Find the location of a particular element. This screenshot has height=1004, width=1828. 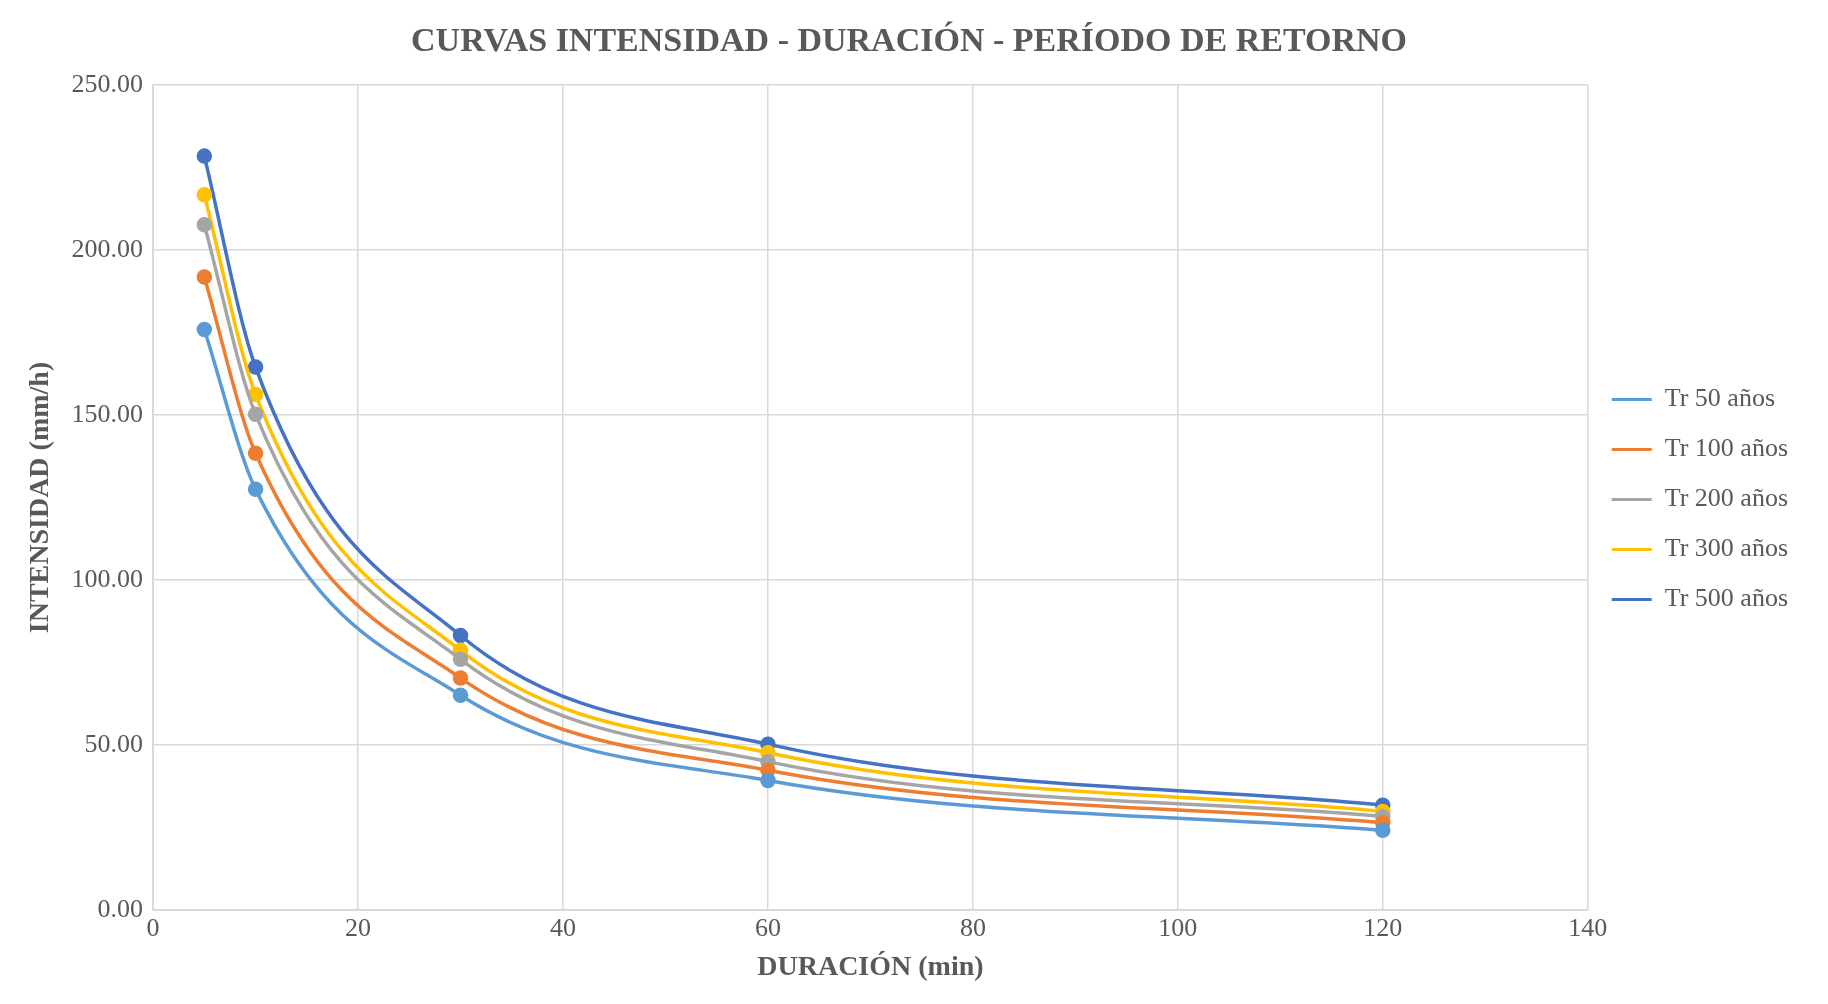

y-tick-label: 50.00 is located at coordinates (114, 743).